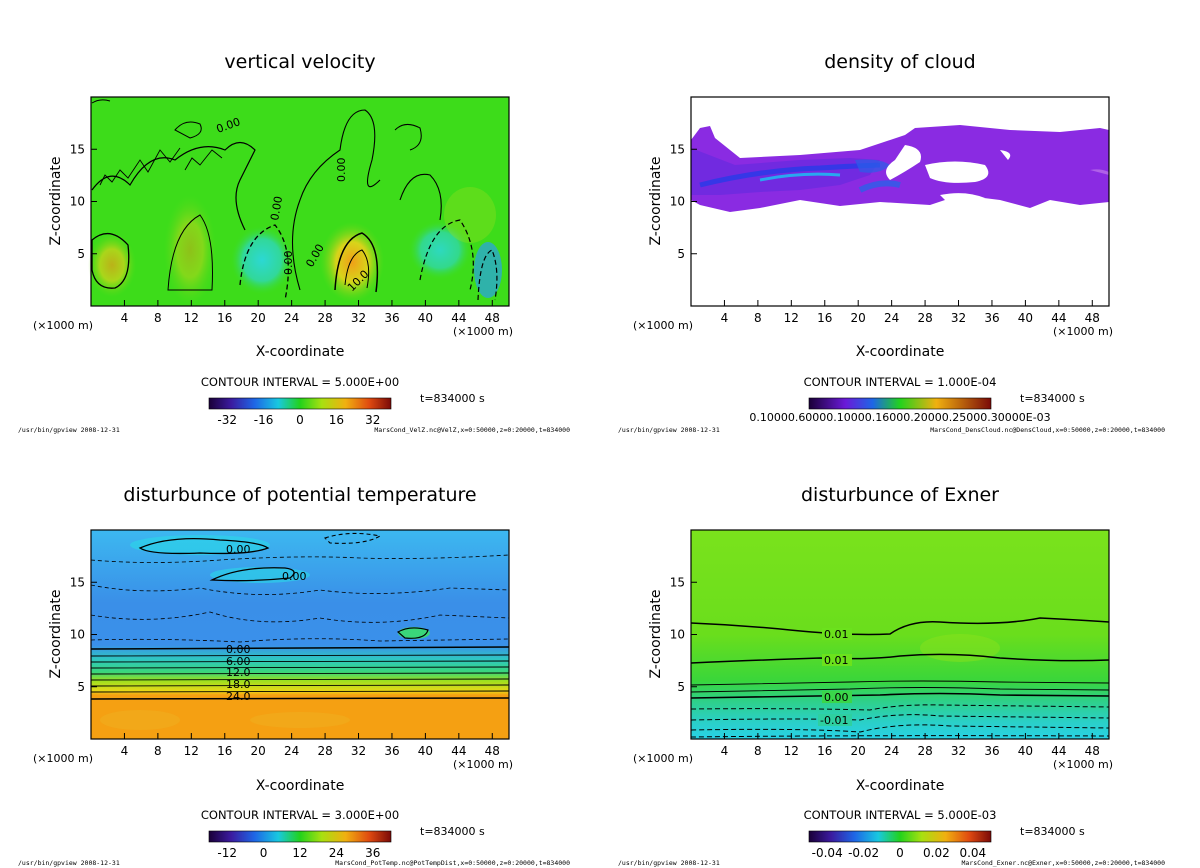 This screenshot has width=1200, height=868. I want to click on contour-interval: CONTOUR INTERVAL = 5.000E-03, so click(900, 815).